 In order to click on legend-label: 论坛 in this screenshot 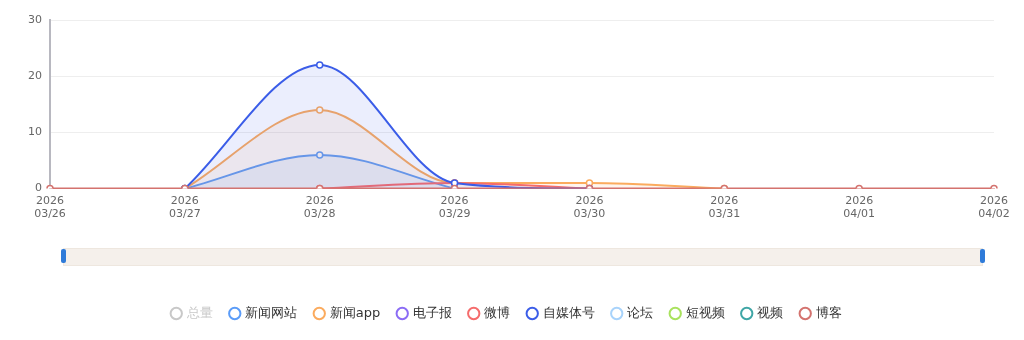, I will do `click(640, 312)`.